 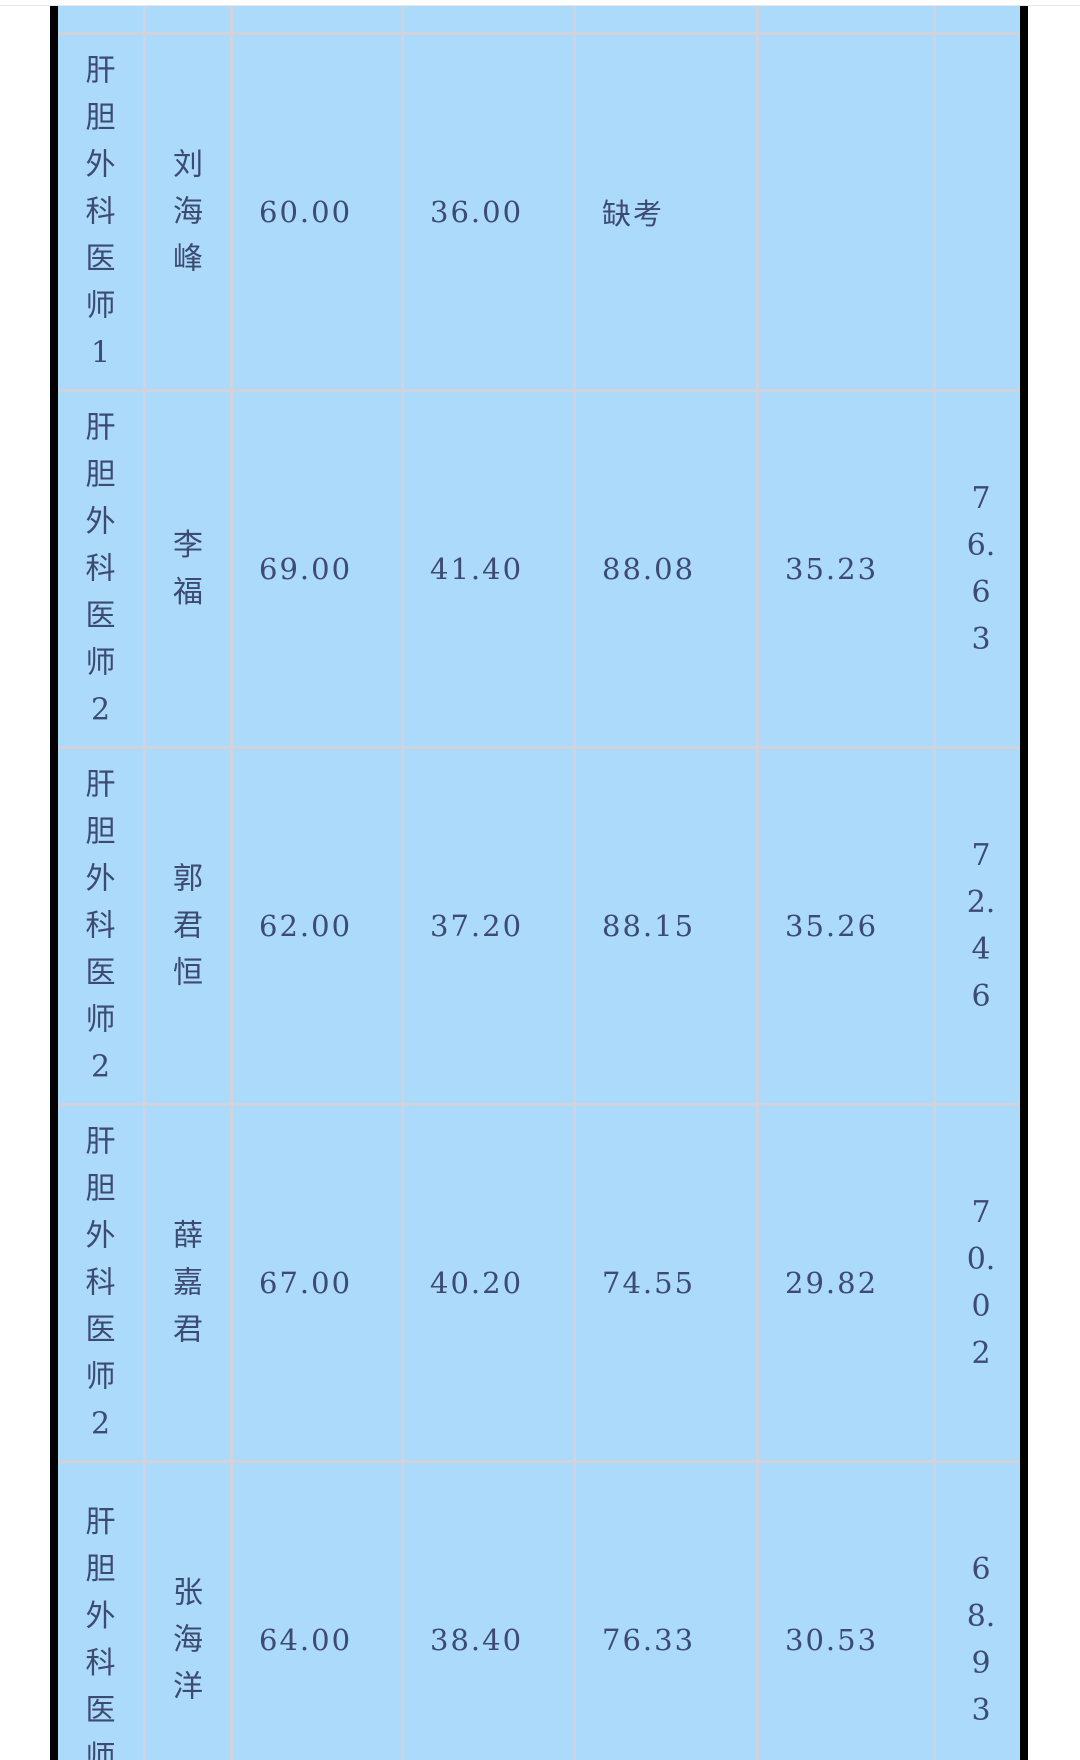 I want to click on total-score-text: 7 6. 6 3, so click(x=981, y=569).